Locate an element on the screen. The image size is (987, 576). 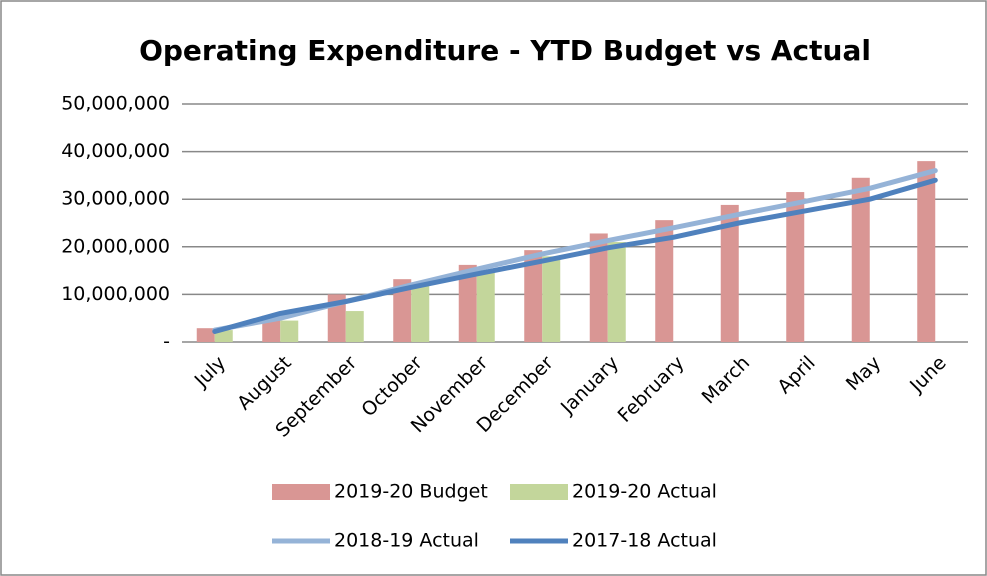
y-tick-label: 10,000,000 is located at coordinates (115, 294).